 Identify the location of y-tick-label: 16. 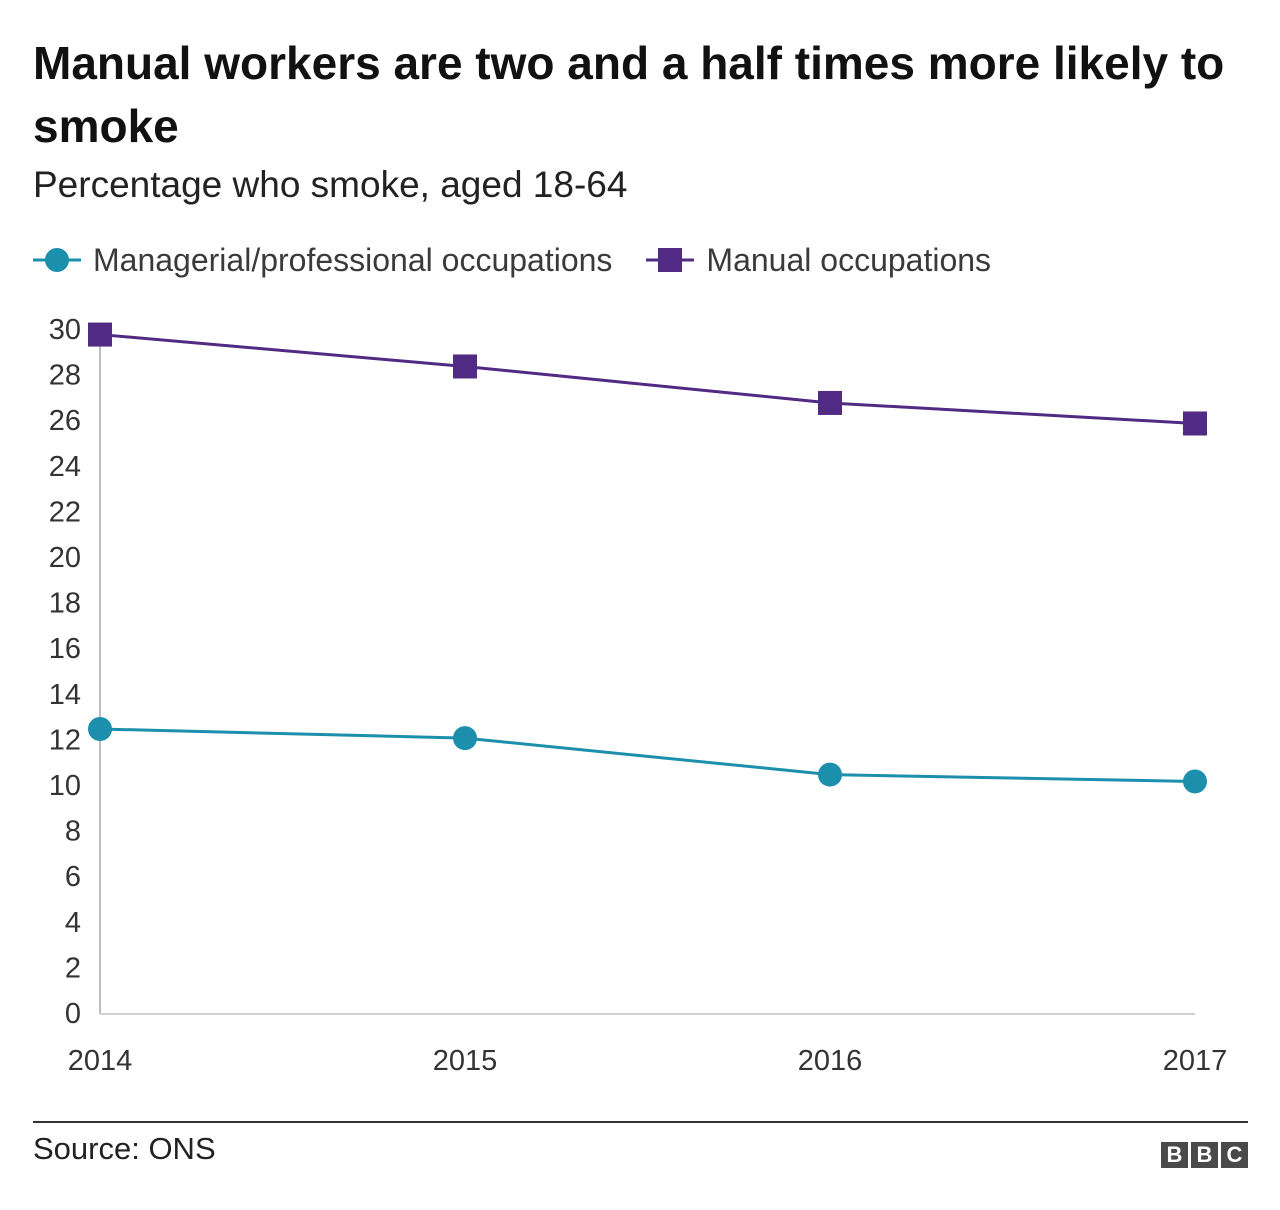
(65, 649).